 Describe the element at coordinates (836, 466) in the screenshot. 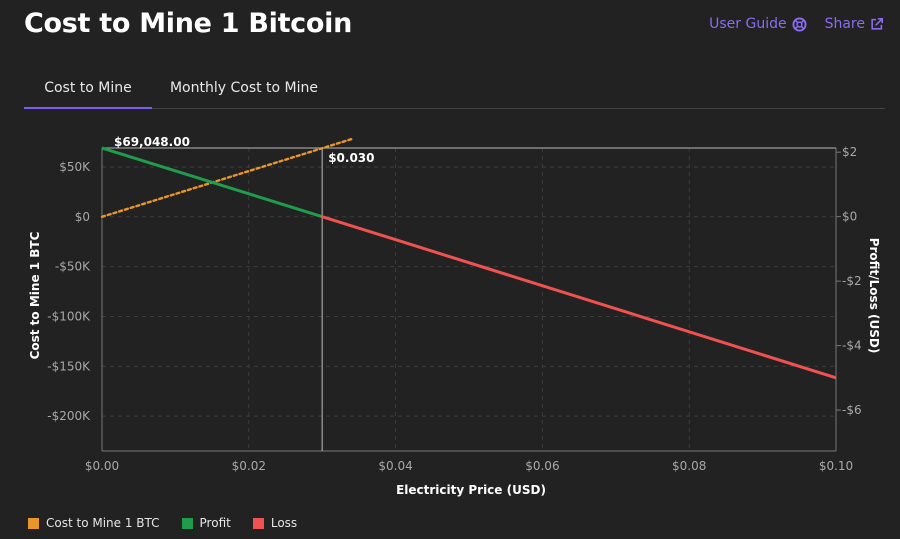

I see `x-tick-label: $0.10` at that location.